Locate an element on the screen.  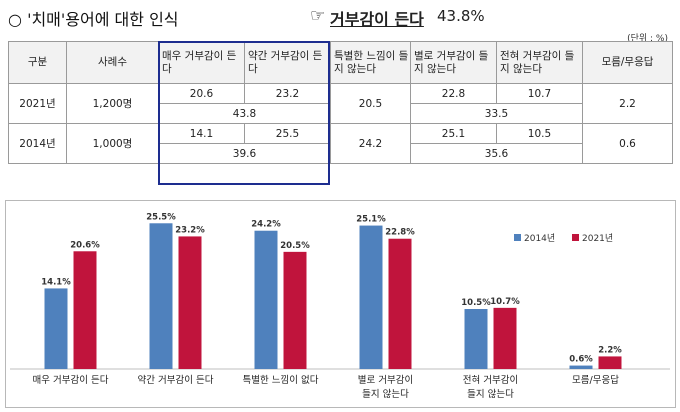
cell-neutral: 20.5 is located at coordinates (370, 103).